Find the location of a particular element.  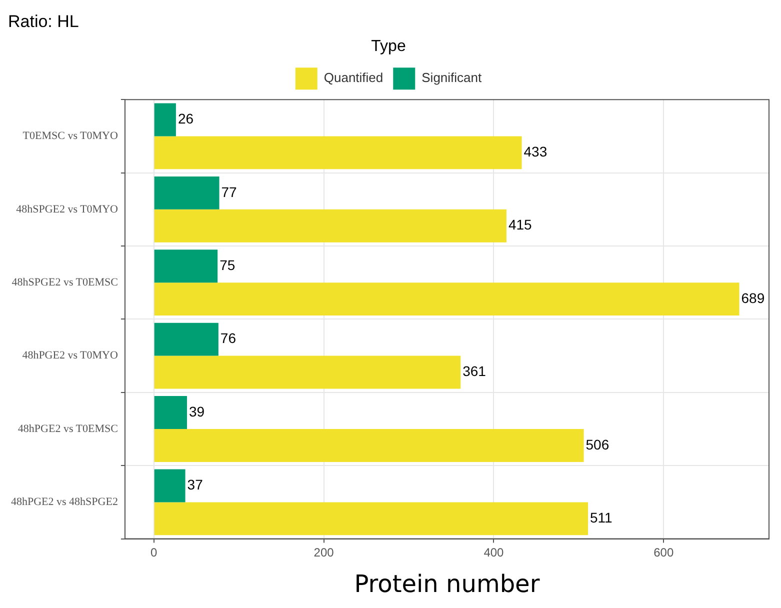

chart-title: Ratio: HL is located at coordinates (43, 21).